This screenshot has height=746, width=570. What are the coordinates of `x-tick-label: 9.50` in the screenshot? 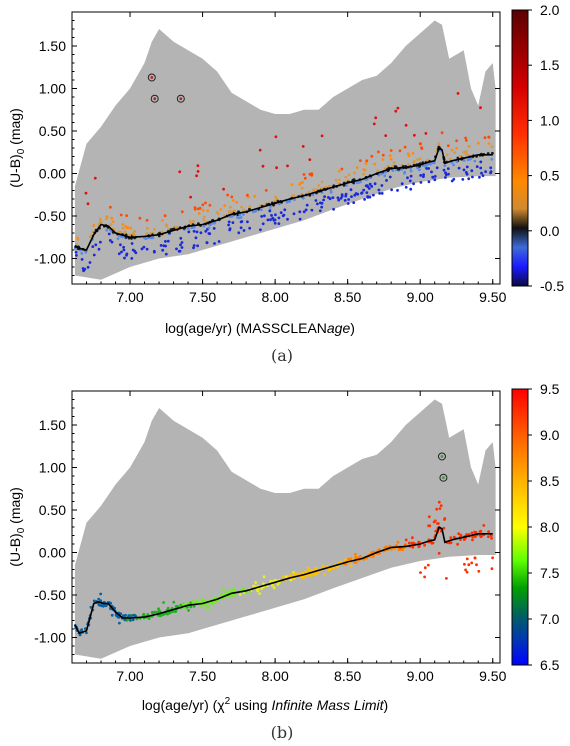 It's located at (492, 297).